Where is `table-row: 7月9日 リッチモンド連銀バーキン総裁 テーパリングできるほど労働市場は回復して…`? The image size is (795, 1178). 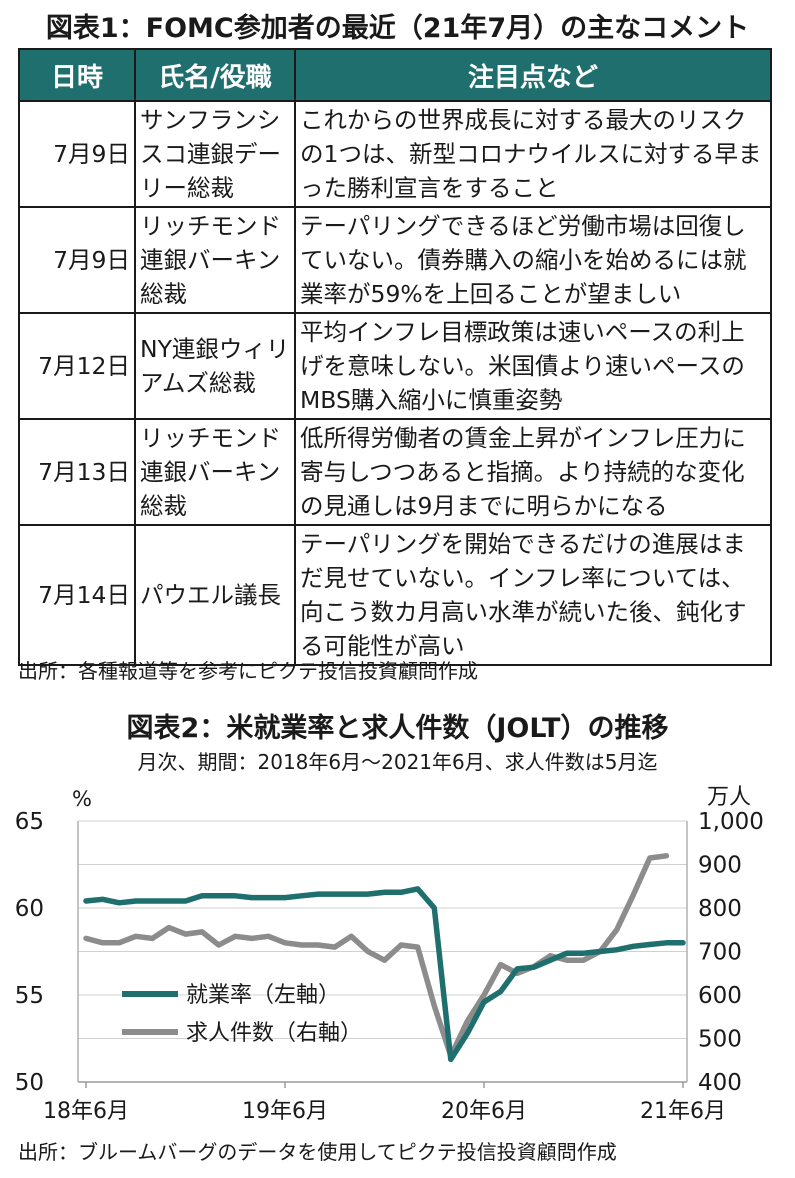
table-row: 7月9日 リッチモンド連銀バーキン総裁 テーパリングできるほど労働市場は回復して… is located at coordinates (395, 260).